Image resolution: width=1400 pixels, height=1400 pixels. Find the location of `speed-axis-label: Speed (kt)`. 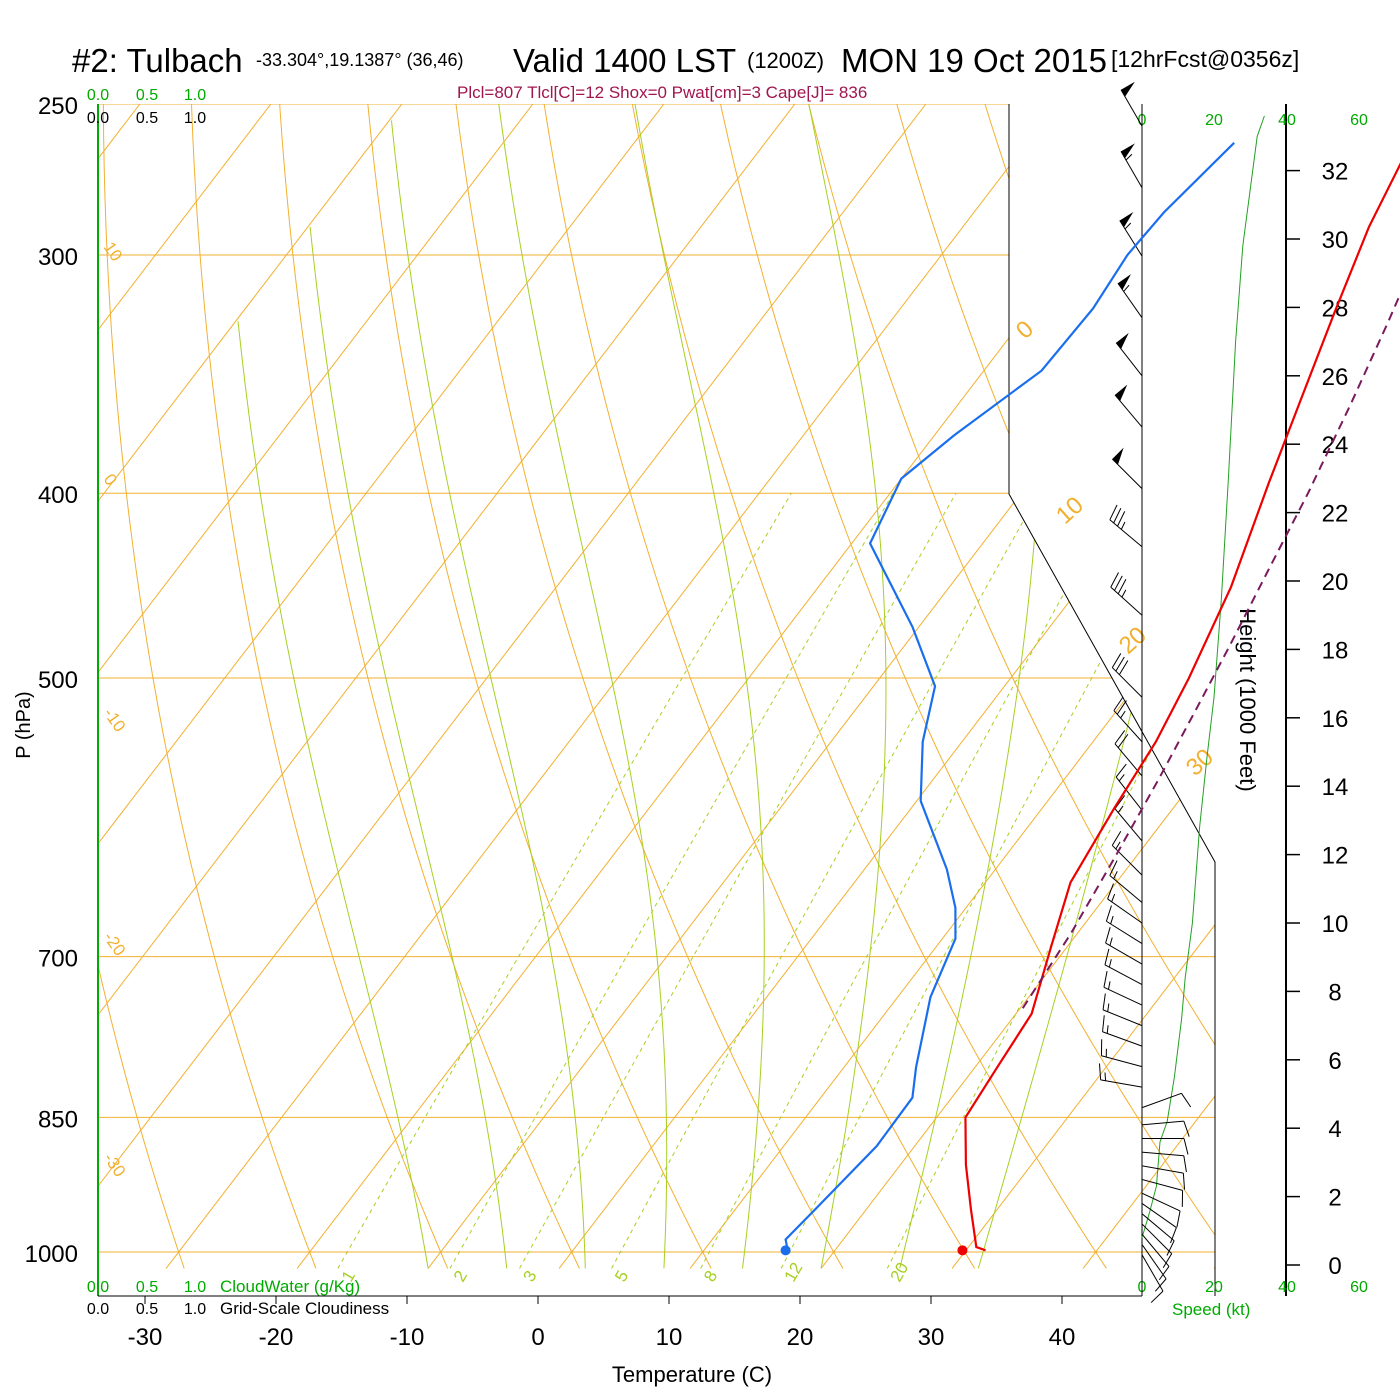

speed-axis-label: Speed (kt) is located at coordinates (1211, 1309).